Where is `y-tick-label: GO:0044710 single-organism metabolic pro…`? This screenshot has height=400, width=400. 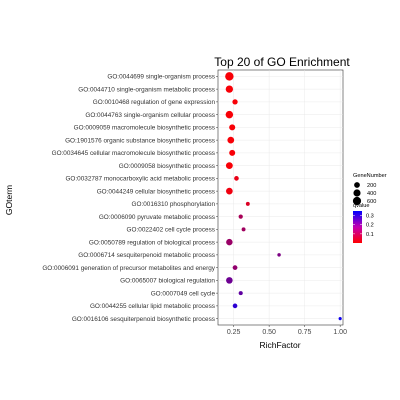
y-tick-label: GO:0044710 single-organism metabolic pro… is located at coordinates (146, 89).